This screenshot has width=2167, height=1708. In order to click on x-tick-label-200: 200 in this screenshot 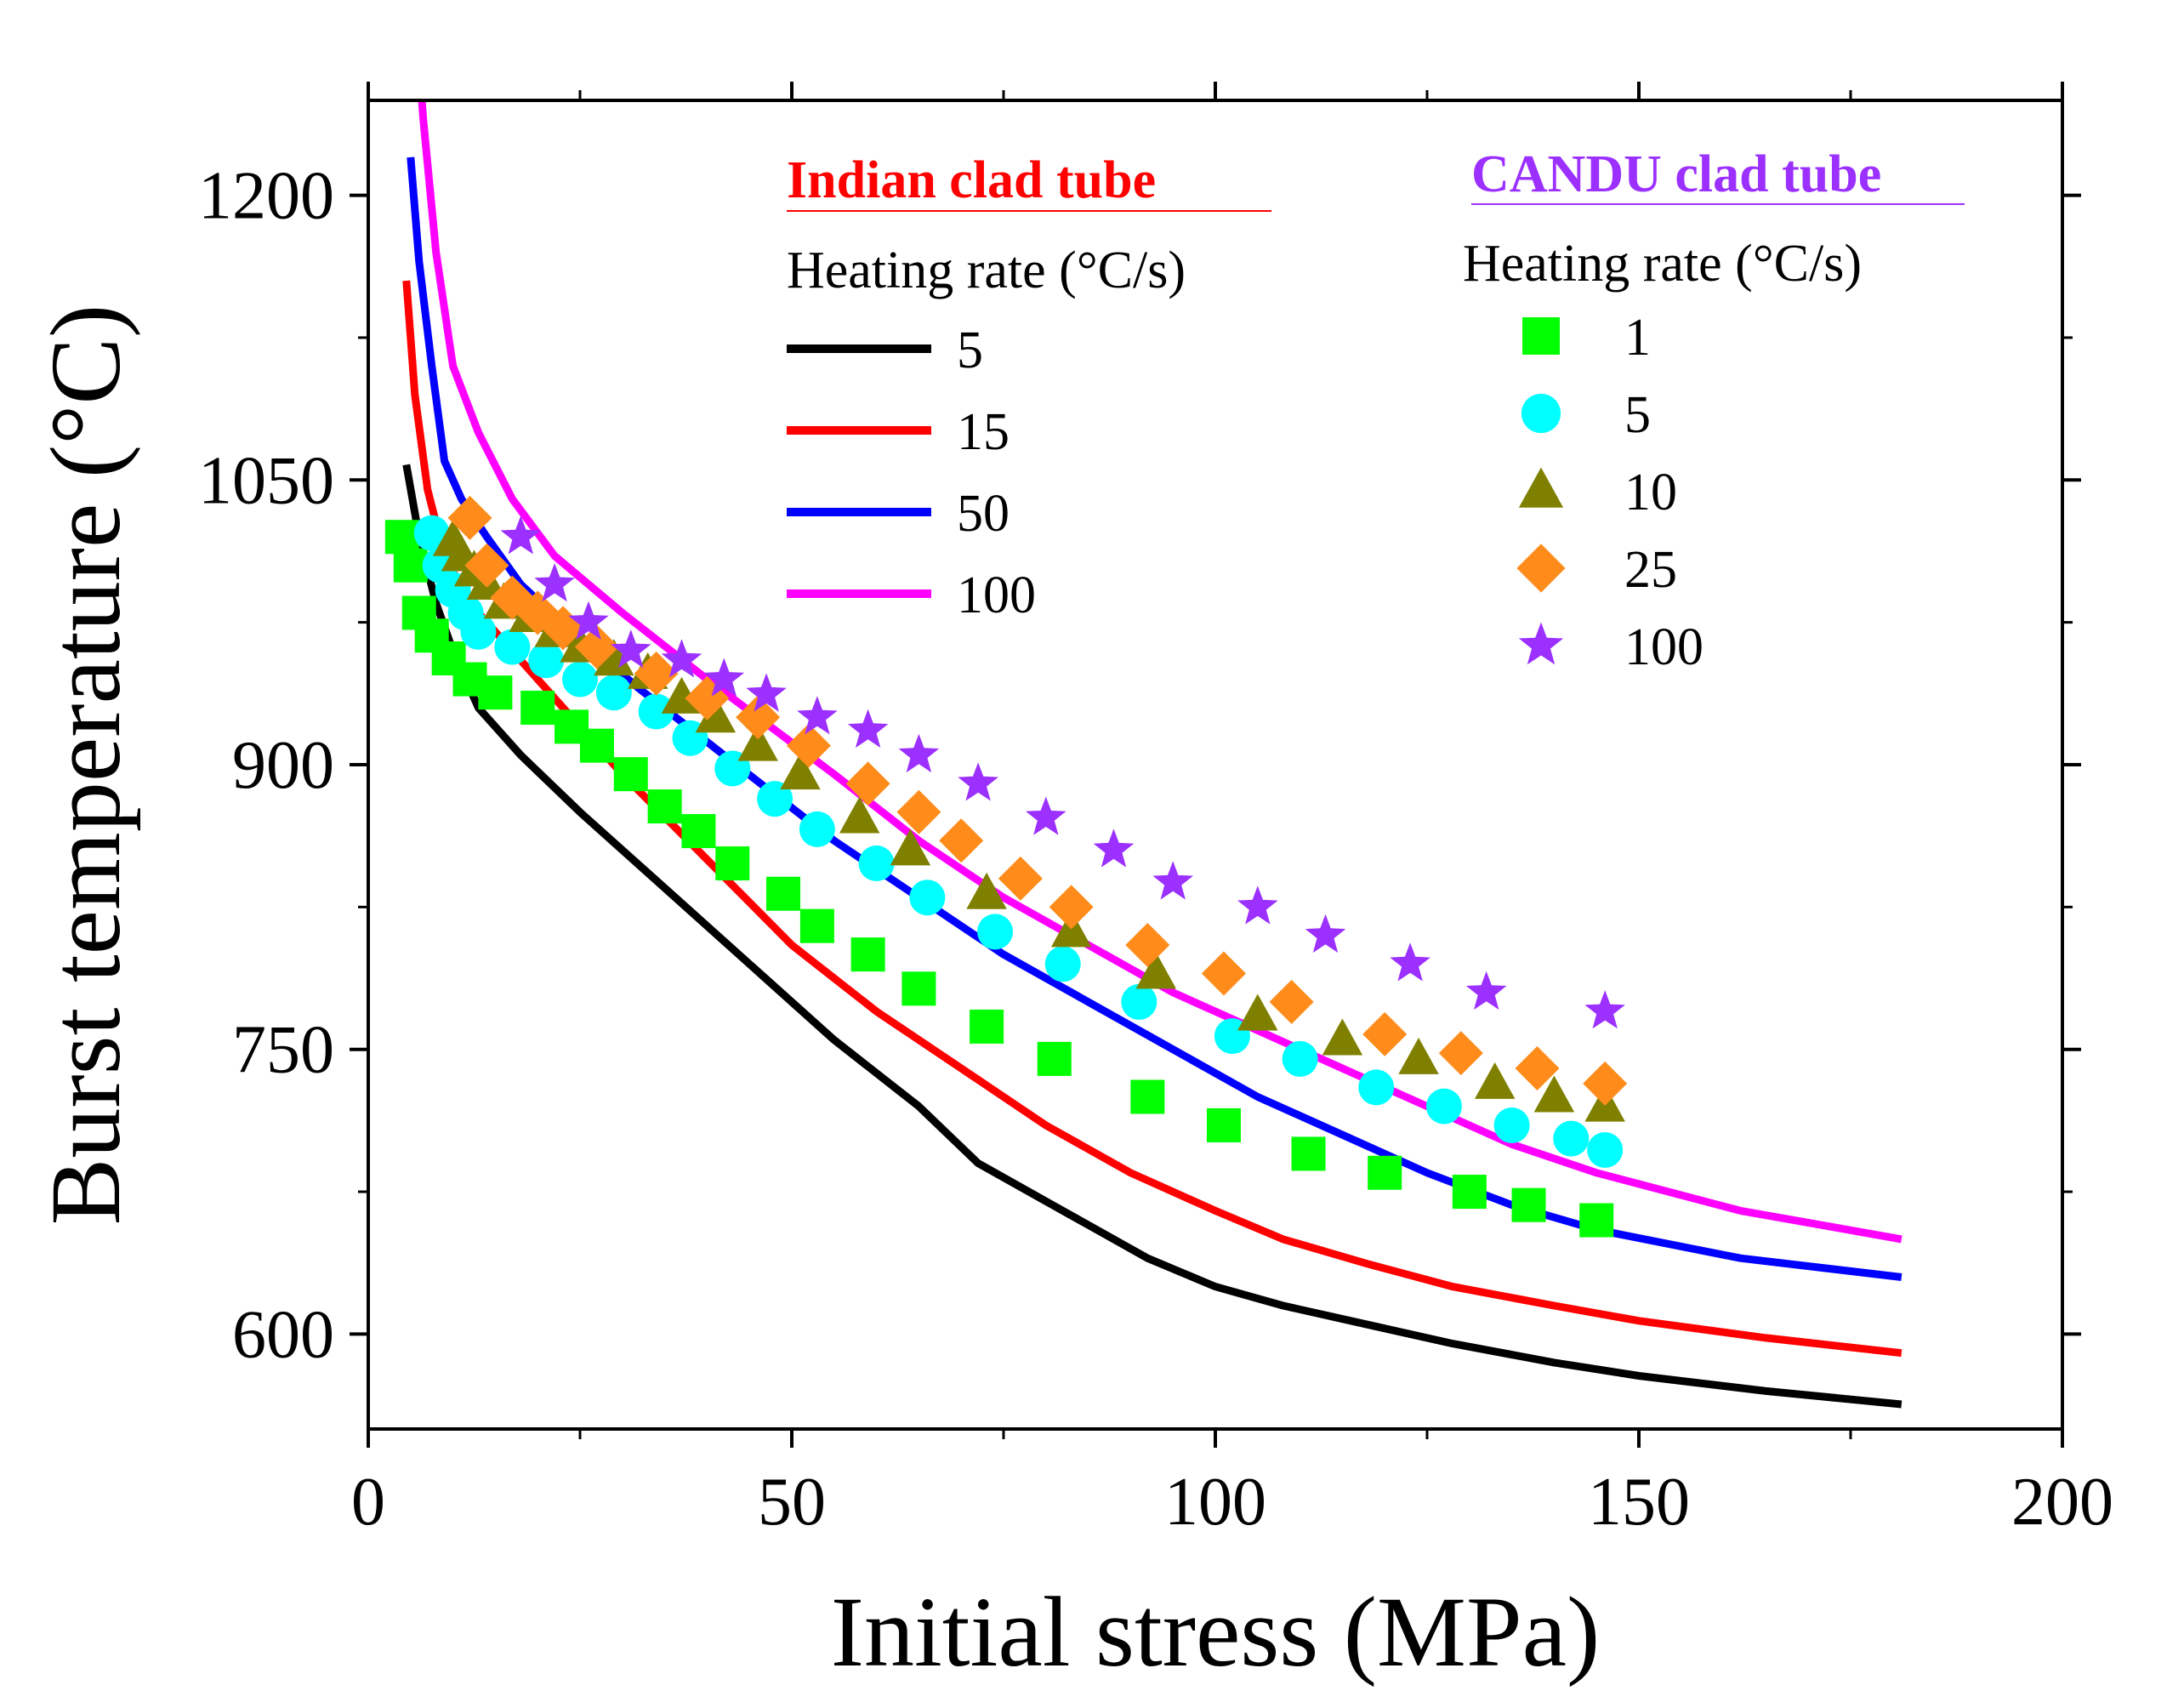, I will do `click(2062, 1502)`.